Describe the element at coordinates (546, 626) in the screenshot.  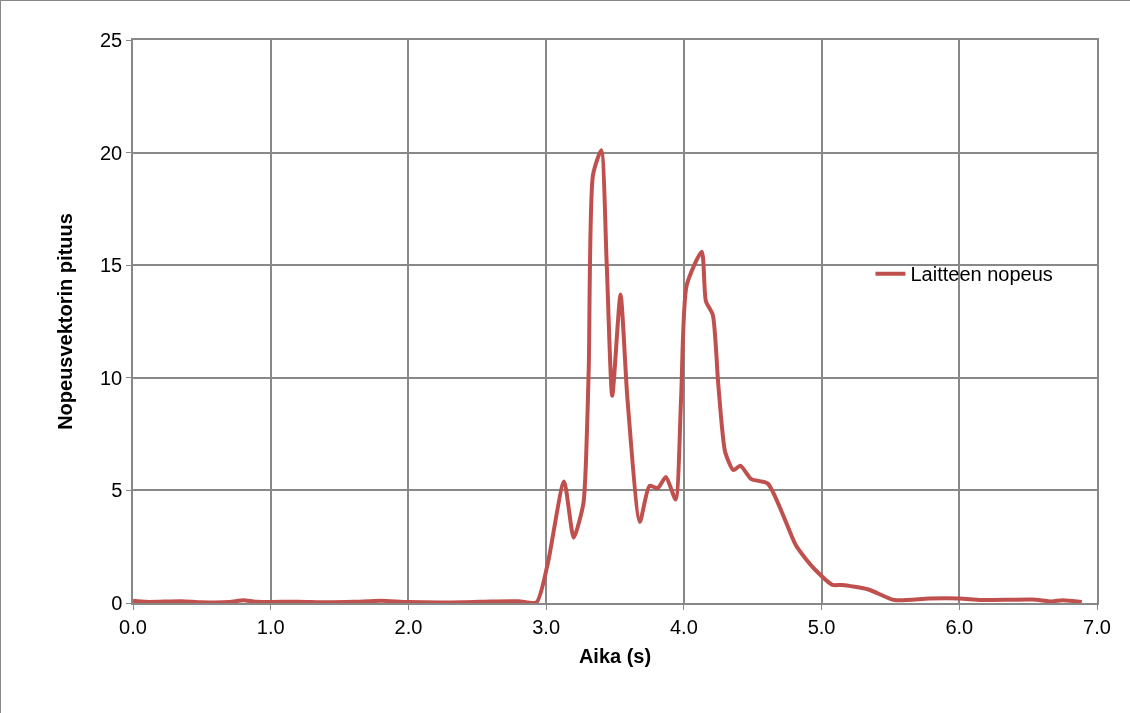
I see `x-tick-label: 3.0` at that location.